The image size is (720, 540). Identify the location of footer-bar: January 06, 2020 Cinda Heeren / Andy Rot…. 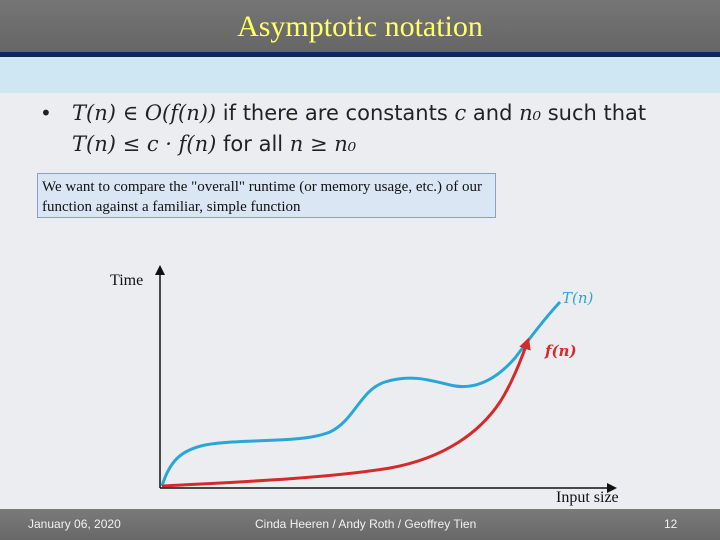
(360, 524).